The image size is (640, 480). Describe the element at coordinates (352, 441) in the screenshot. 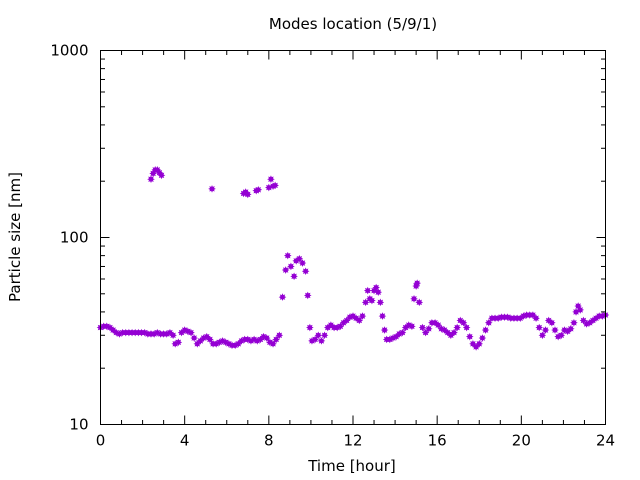

I see `x-tick-label: 12` at that location.